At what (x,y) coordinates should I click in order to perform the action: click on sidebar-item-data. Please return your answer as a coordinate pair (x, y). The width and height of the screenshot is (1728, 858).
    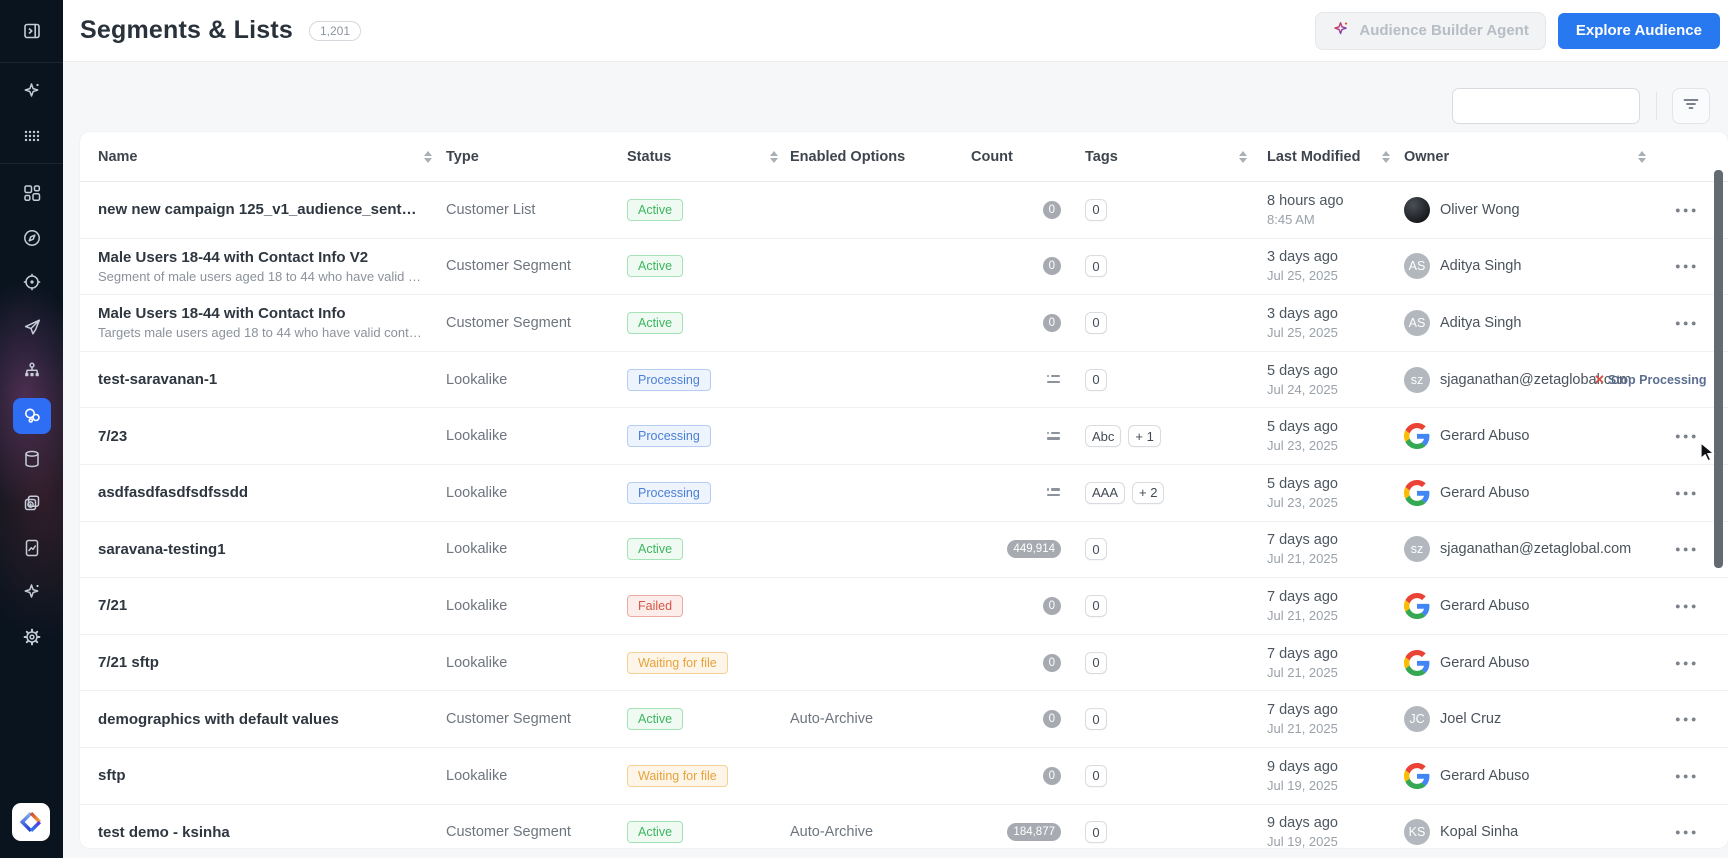
    Looking at the image, I should click on (32, 459).